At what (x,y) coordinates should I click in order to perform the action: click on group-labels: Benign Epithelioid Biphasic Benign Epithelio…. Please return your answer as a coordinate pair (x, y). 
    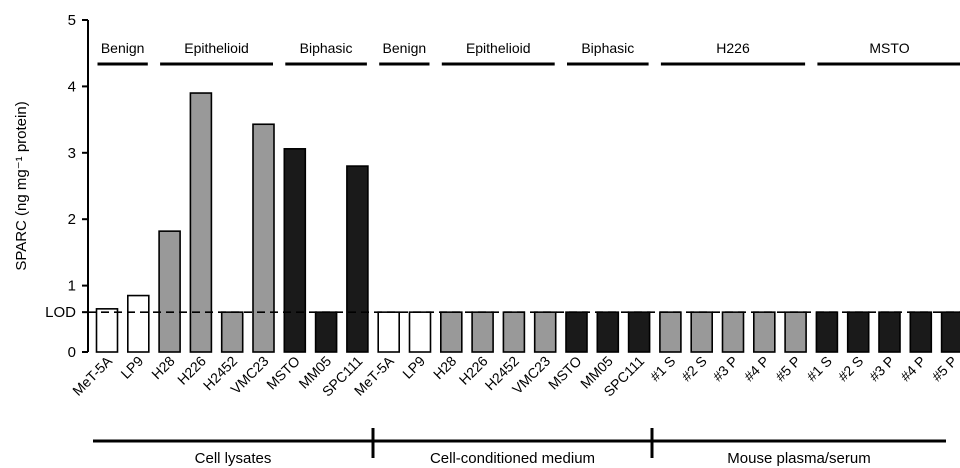
    Looking at the image, I should click on (528, 53).